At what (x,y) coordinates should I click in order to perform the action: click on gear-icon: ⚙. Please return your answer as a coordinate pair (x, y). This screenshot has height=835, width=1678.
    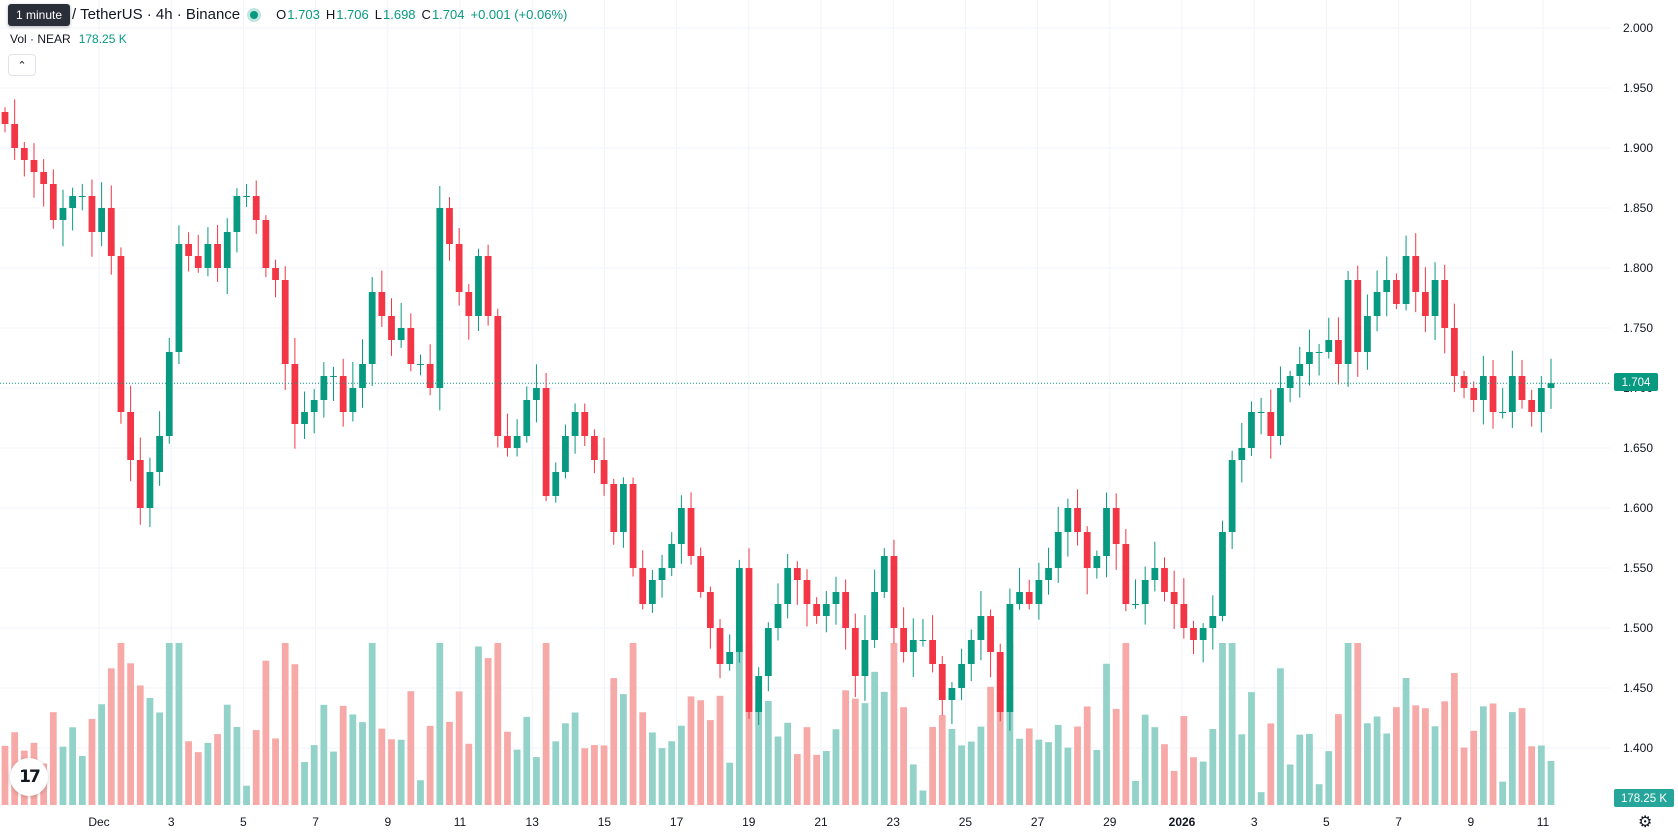
    Looking at the image, I should click on (1645, 822).